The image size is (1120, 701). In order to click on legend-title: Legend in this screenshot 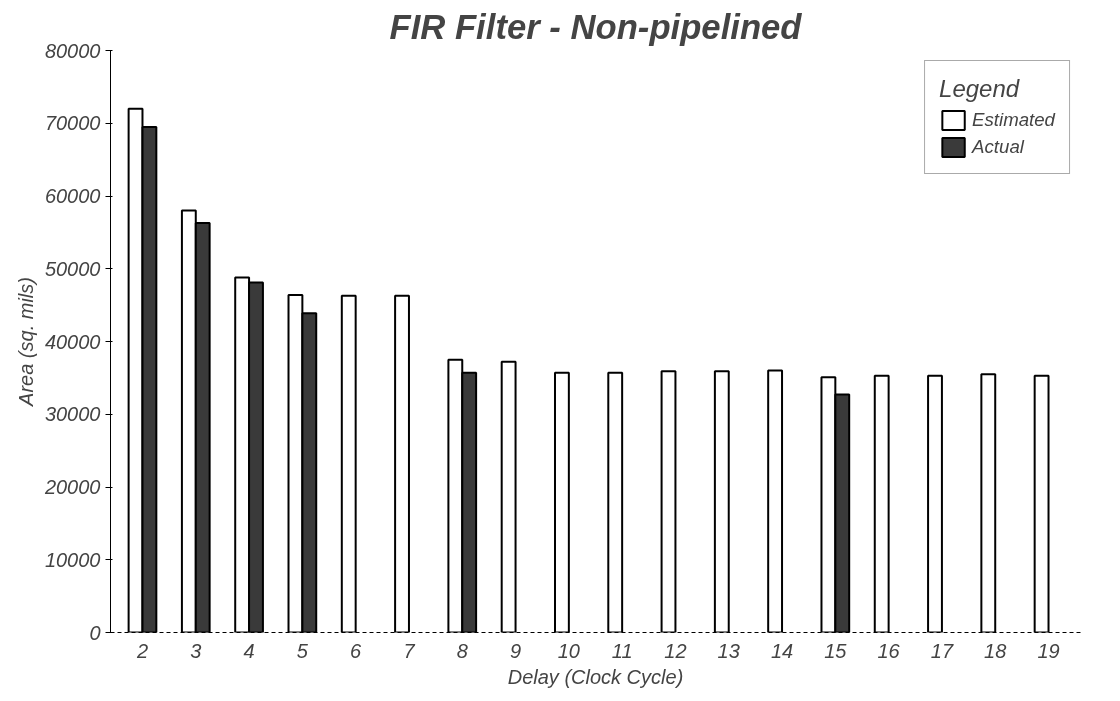, I will do `click(980, 89)`.